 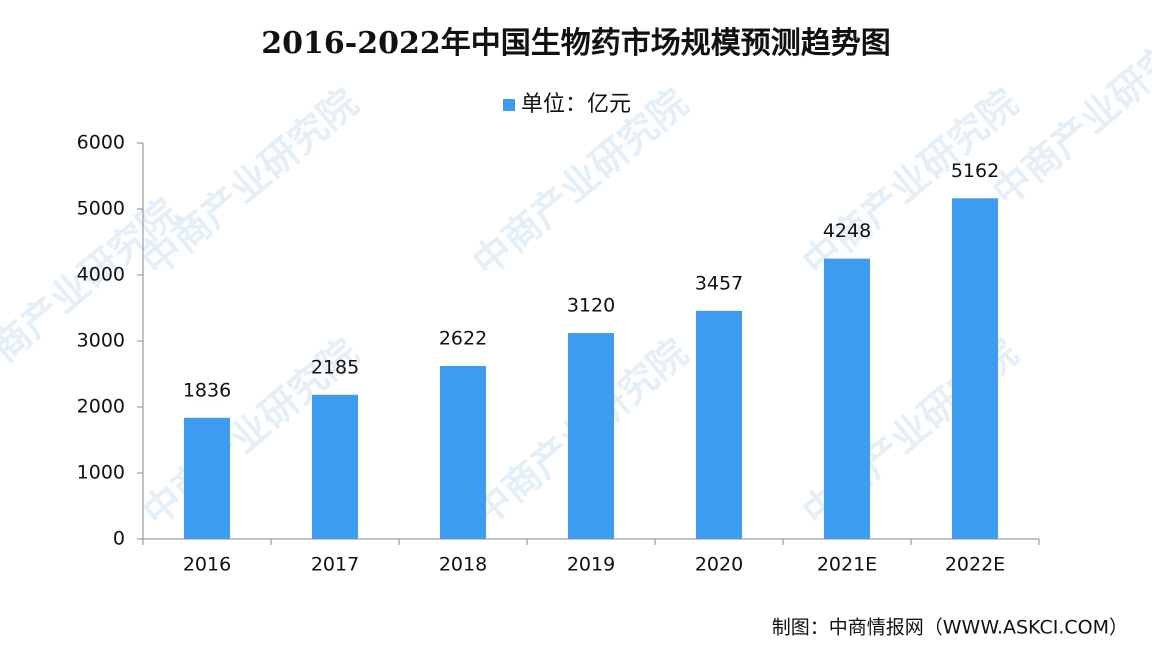 What do you see at coordinates (101, 209) in the screenshot?
I see `y-tick-label: 5000` at bounding box center [101, 209].